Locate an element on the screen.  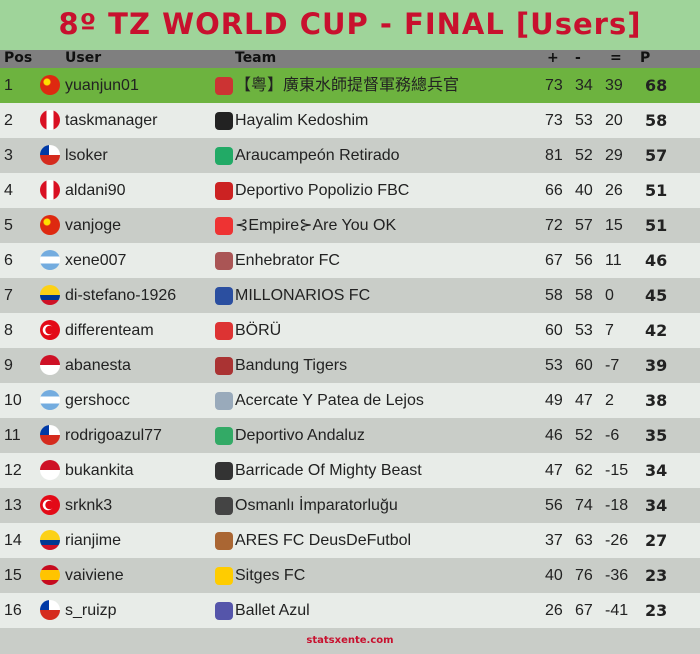
header-team: Team is located at coordinates (256, 58).